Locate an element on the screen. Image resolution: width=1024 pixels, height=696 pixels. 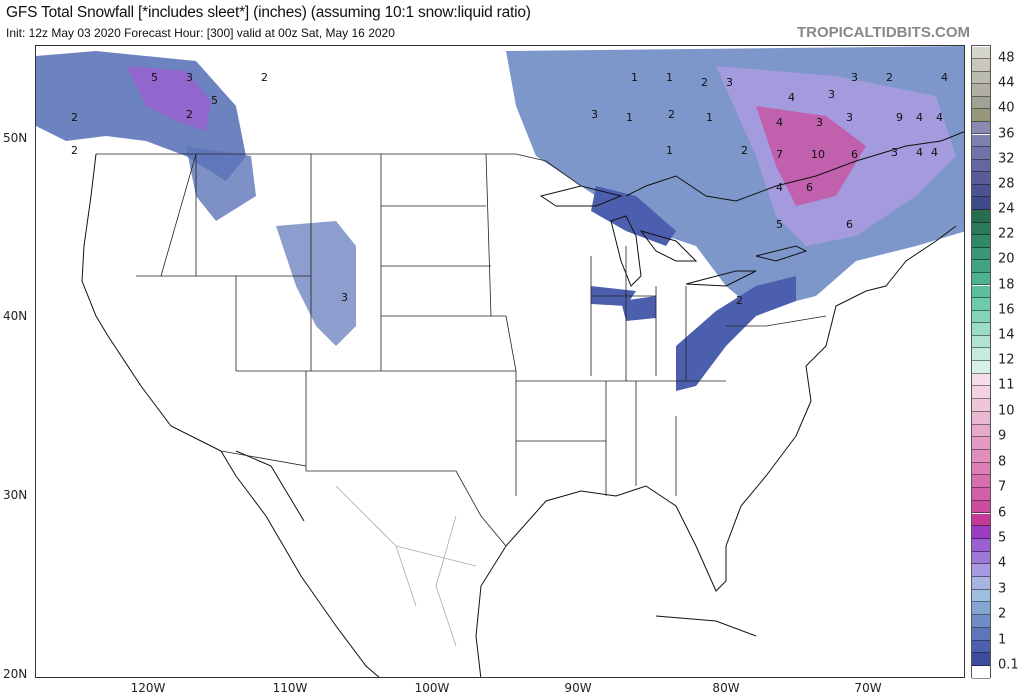
colorbar-label: 4 is located at coordinates (1002, 563).